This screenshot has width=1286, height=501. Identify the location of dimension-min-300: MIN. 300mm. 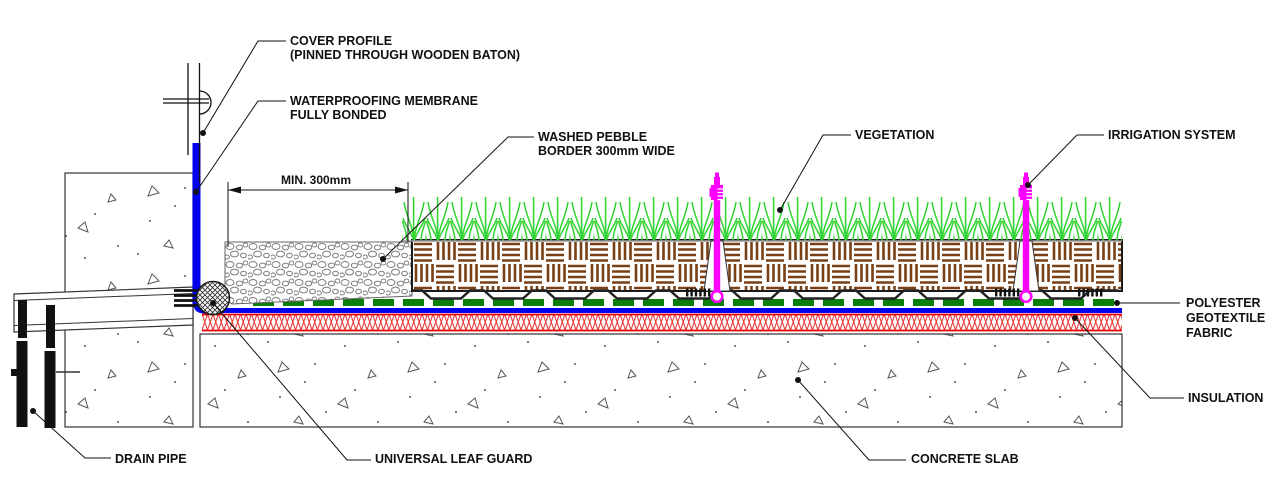
(318, 210).